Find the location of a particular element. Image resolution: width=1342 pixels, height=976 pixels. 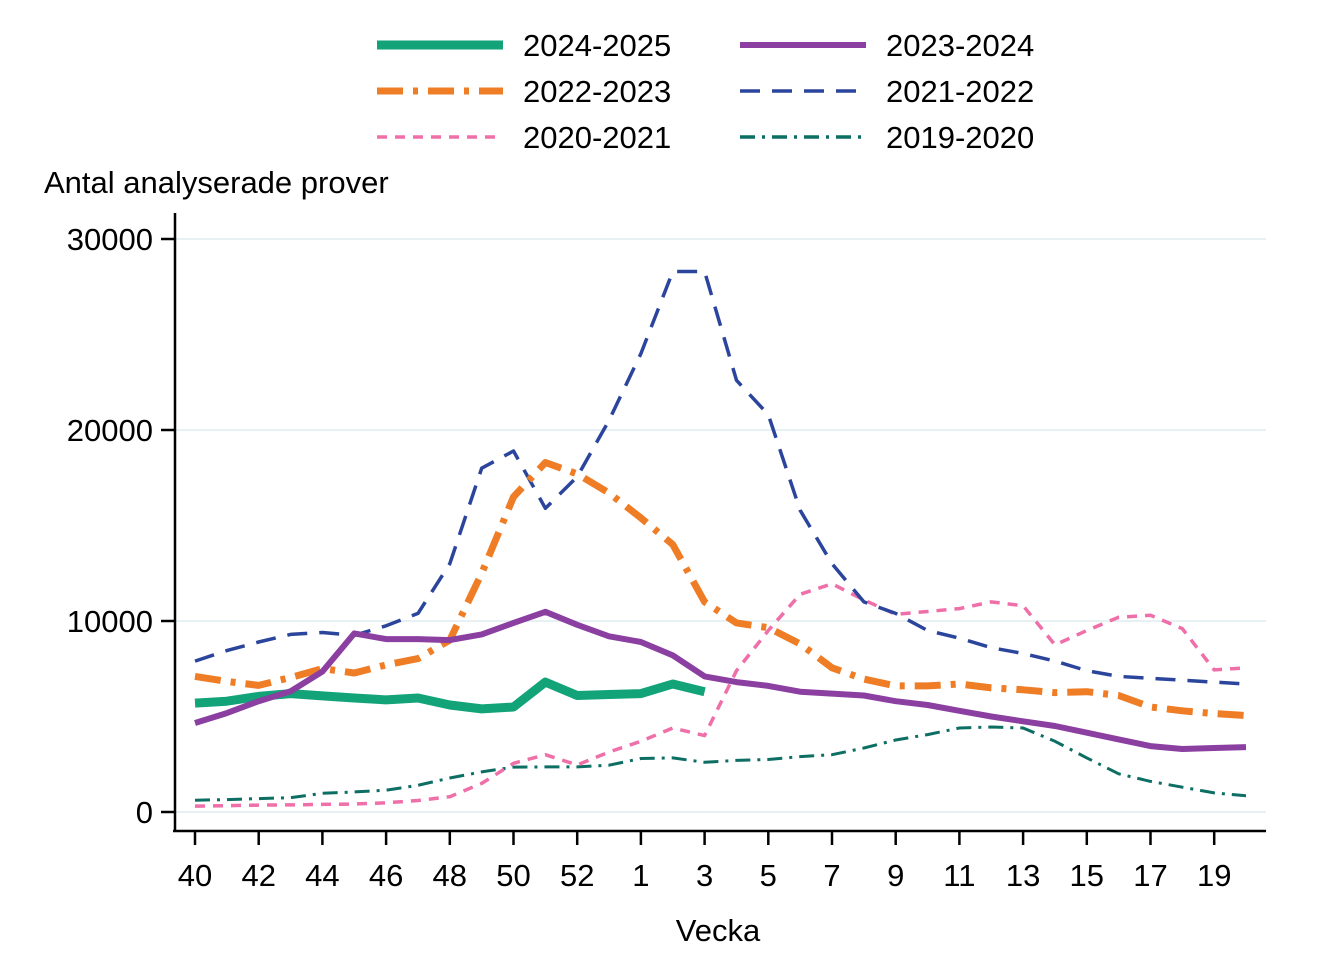

y-tick-label: 0 is located at coordinates (144, 812).